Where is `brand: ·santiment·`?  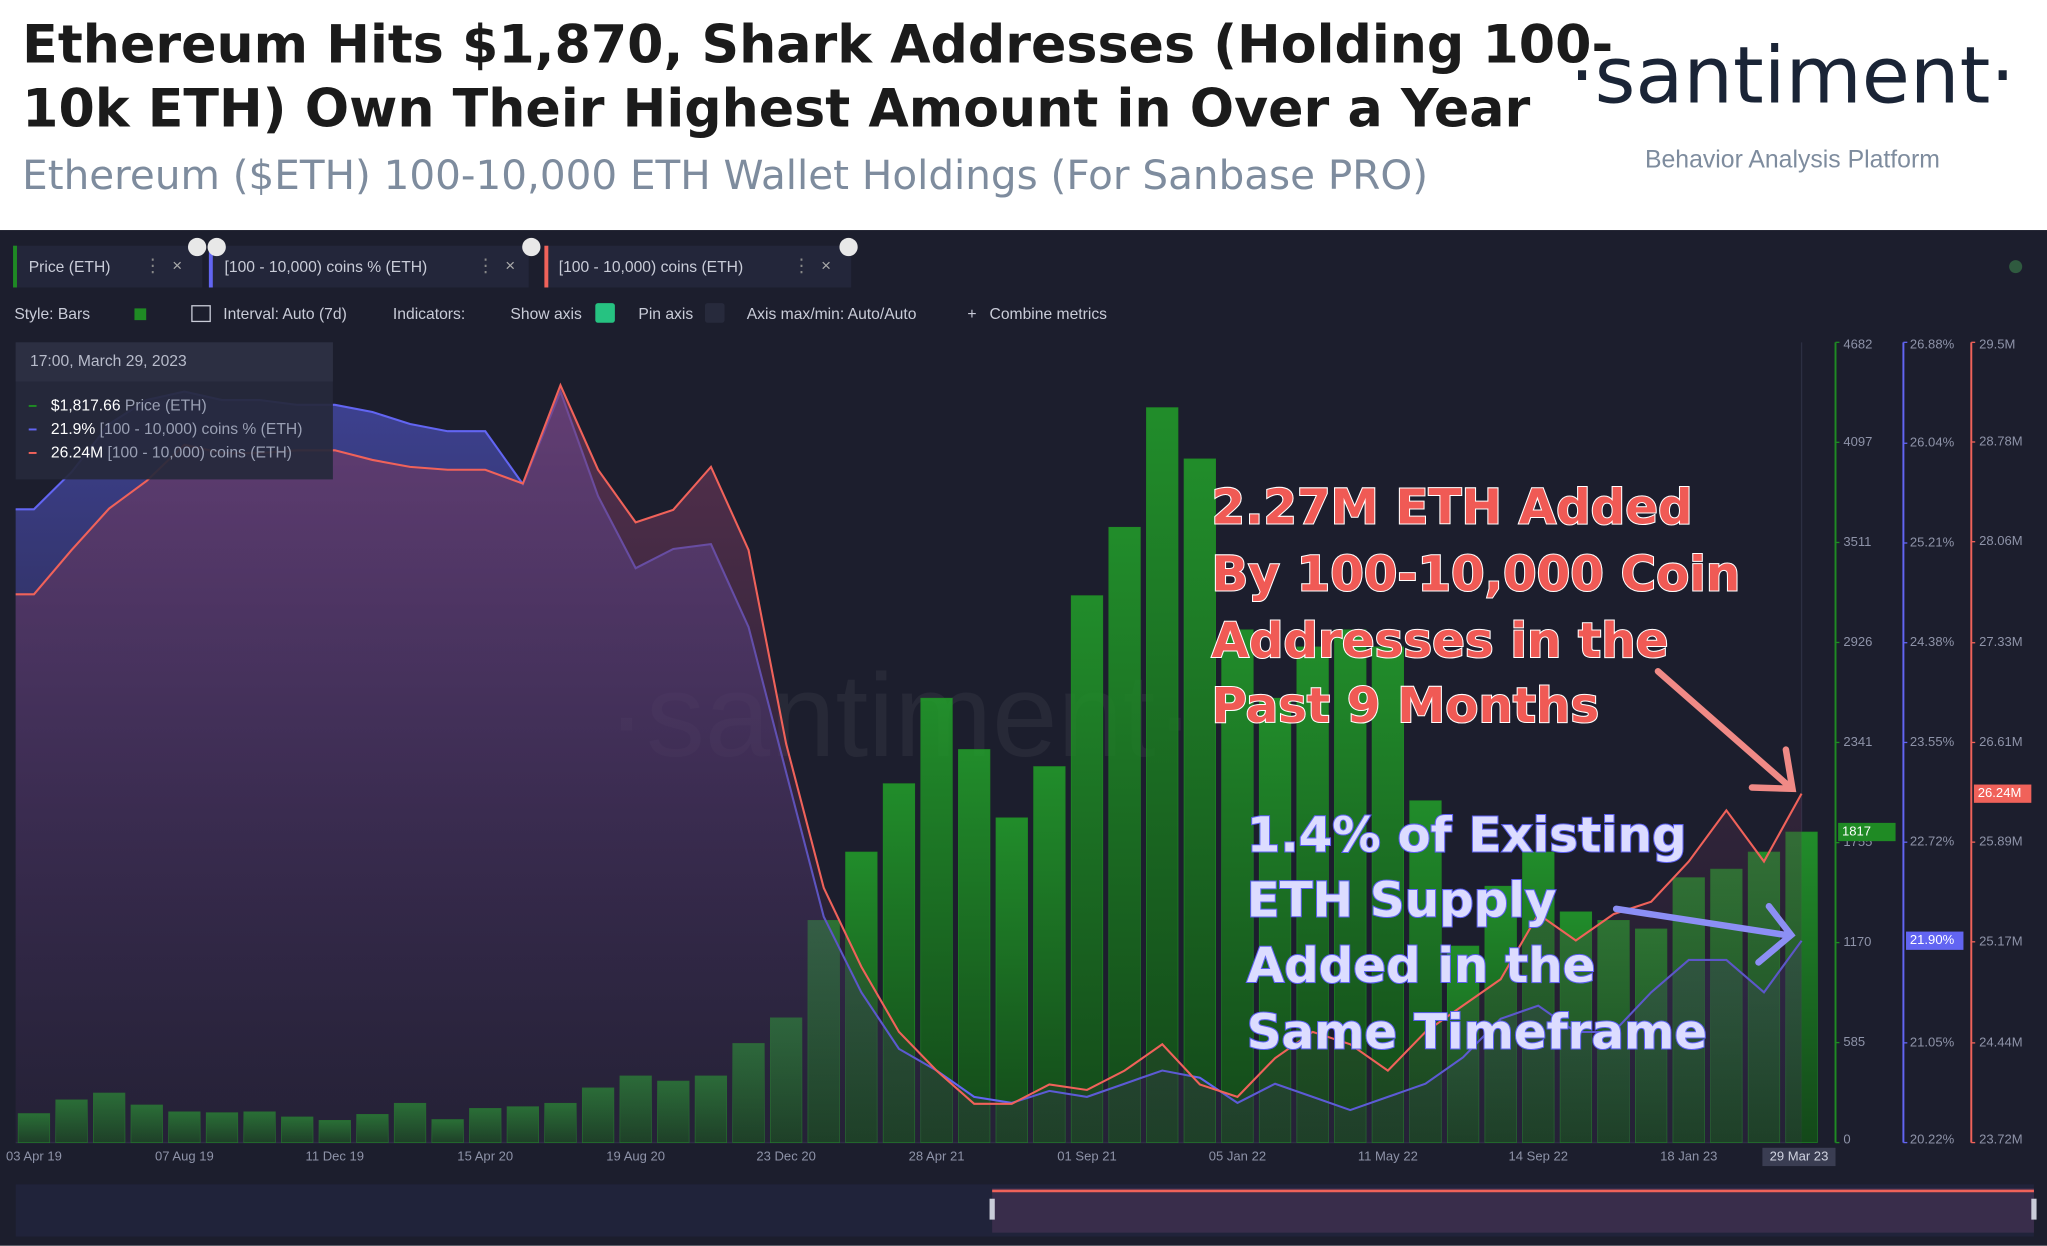
brand: ·santiment· is located at coordinates (1792, 76).